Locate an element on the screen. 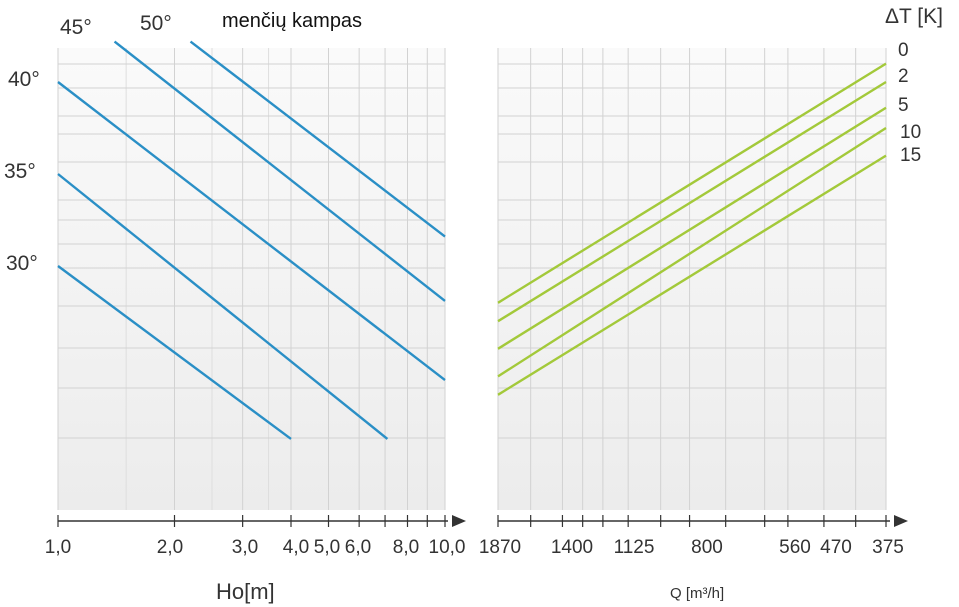 The height and width of the screenshot is (607, 959). right-x-tick-label: 375 is located at coordinates (888, 547).